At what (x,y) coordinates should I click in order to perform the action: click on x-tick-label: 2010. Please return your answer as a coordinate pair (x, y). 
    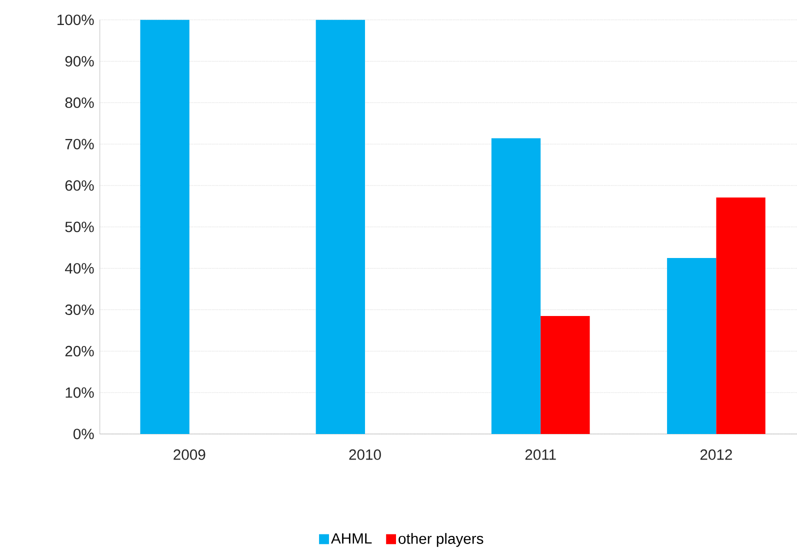
    Looking at the image, I should click on (365, 454).